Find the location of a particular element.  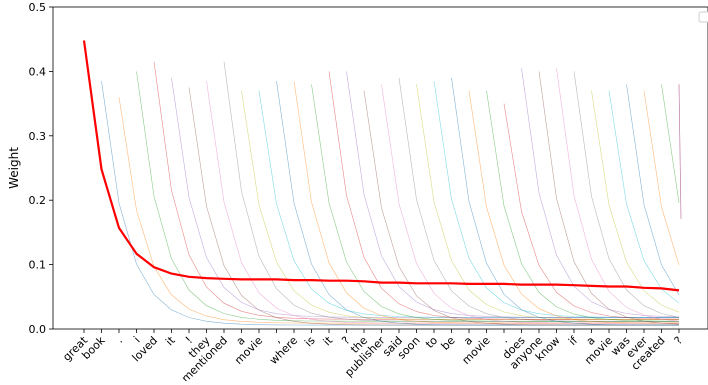

y-tick-label: 0.0 is located at coordinates (38, 329).